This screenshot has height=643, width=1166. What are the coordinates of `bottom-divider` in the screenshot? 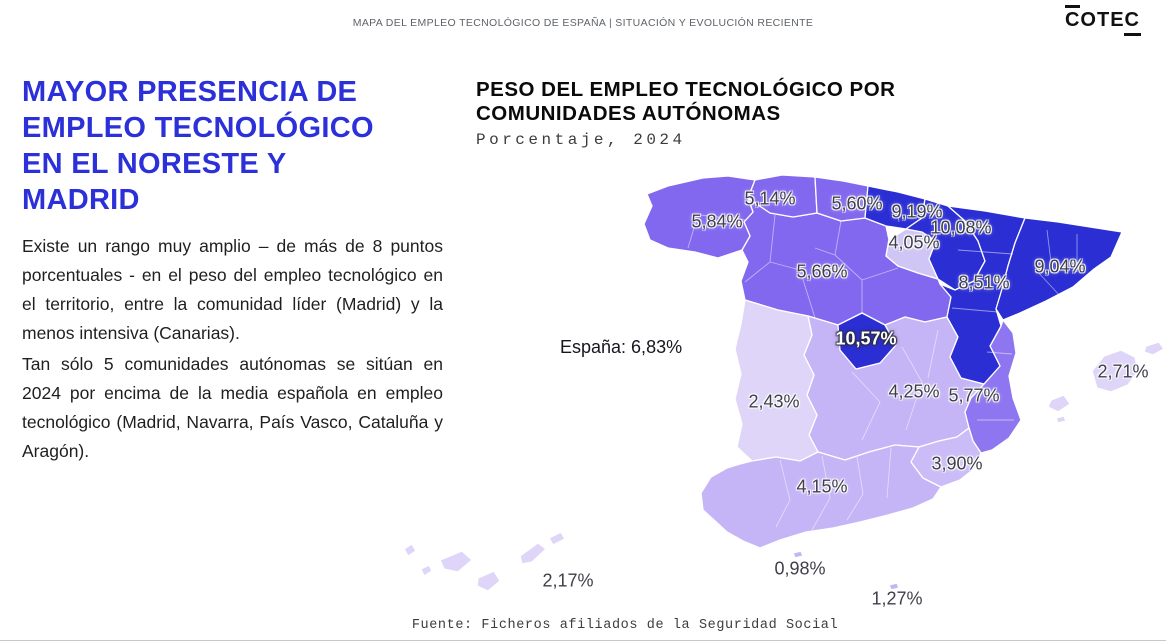 It's located at (583, 640).